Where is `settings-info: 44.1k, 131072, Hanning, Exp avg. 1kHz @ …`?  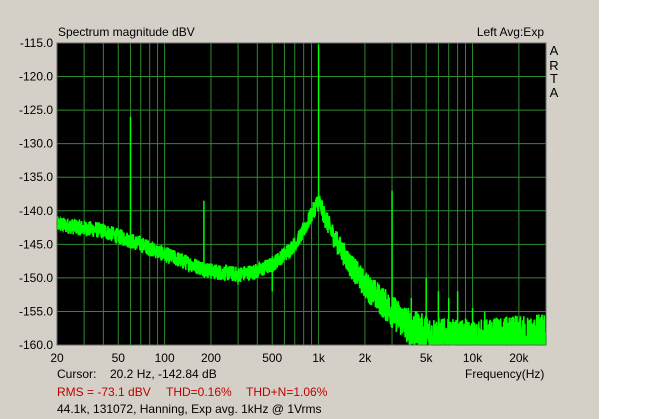
settings-info: 44.1k, 131072, Hanning, Exp avg. 1kHz @ … is located at coordinates (189, 409).